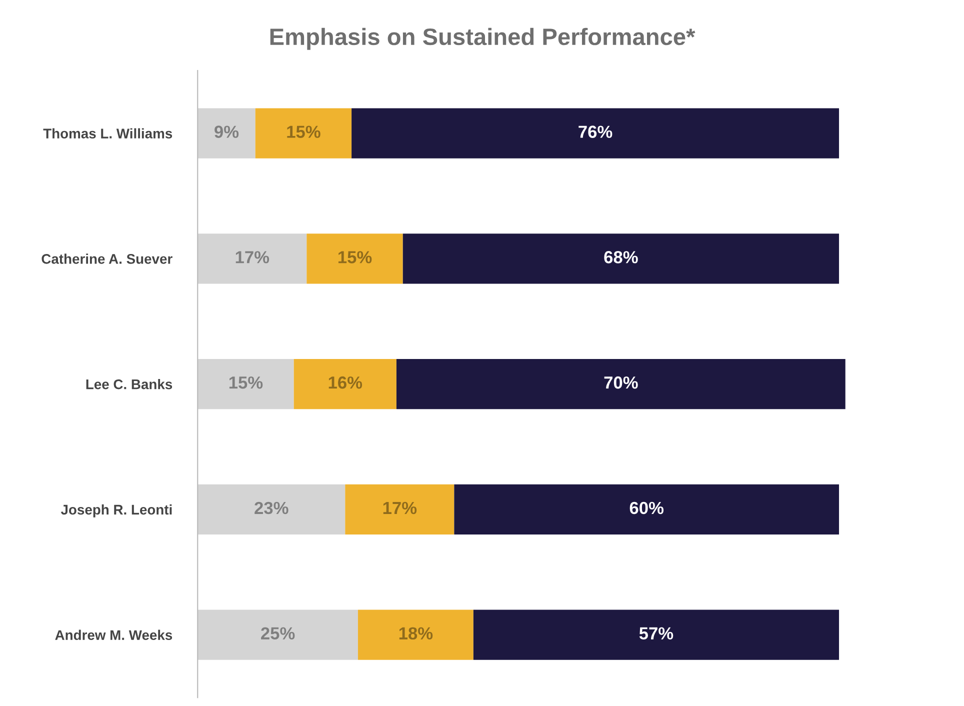 This screenshot has width=964, height=706. Describe the element at coordinates (129, 384) in the screenshot. I see `y-tick-label: Lee C. Banks` at that location.